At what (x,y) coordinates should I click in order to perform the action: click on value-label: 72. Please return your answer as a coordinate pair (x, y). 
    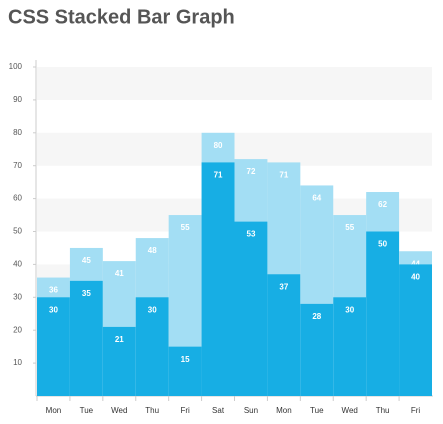
    Looking at the image, I should click on (251, 171).